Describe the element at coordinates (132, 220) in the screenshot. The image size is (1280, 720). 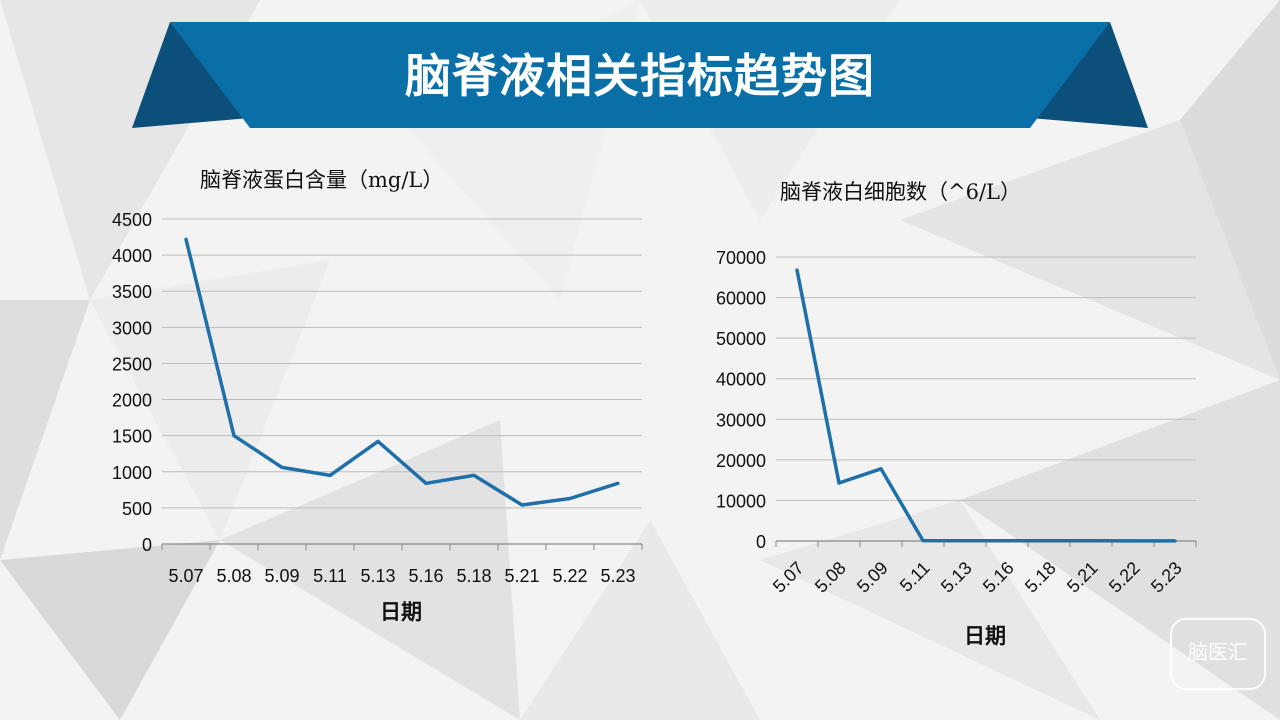
I see `y-tick-label: 4500` at that location.